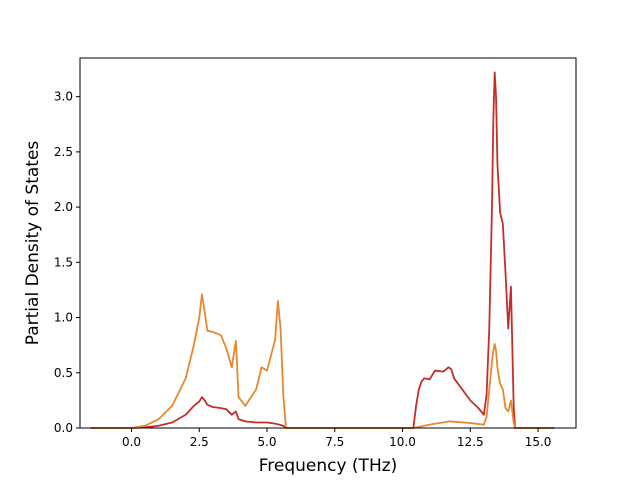 Image resolution: width=640 pixels, height=480 pixels. I want to click on x-tick-label: 7.5, so click(334, 442).